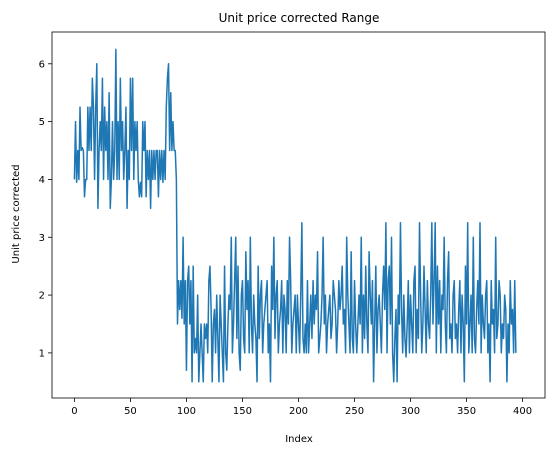  What do you see at coordinates (410, 411) in the screenshot?
I see `x-tick-label: 300` at bounding box center [410, 411].